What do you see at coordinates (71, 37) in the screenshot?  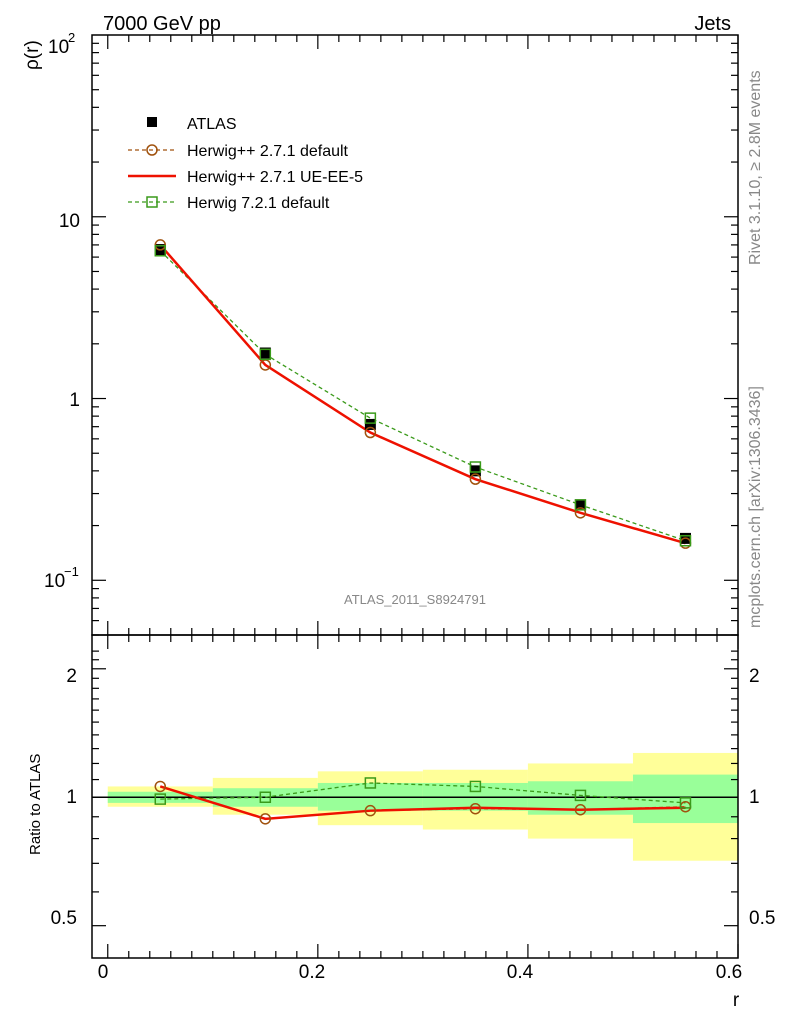 I see `svg-text: 2` at bounding box center [71, 37].